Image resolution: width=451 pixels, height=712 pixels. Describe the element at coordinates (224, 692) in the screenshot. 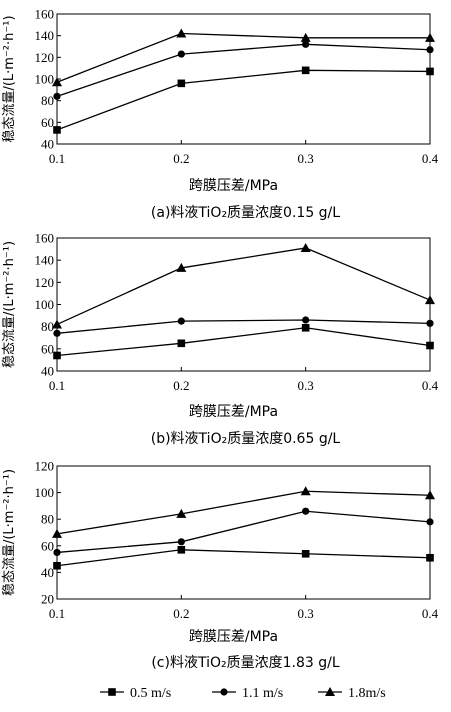

I see `legend-marker-circle` at that location.